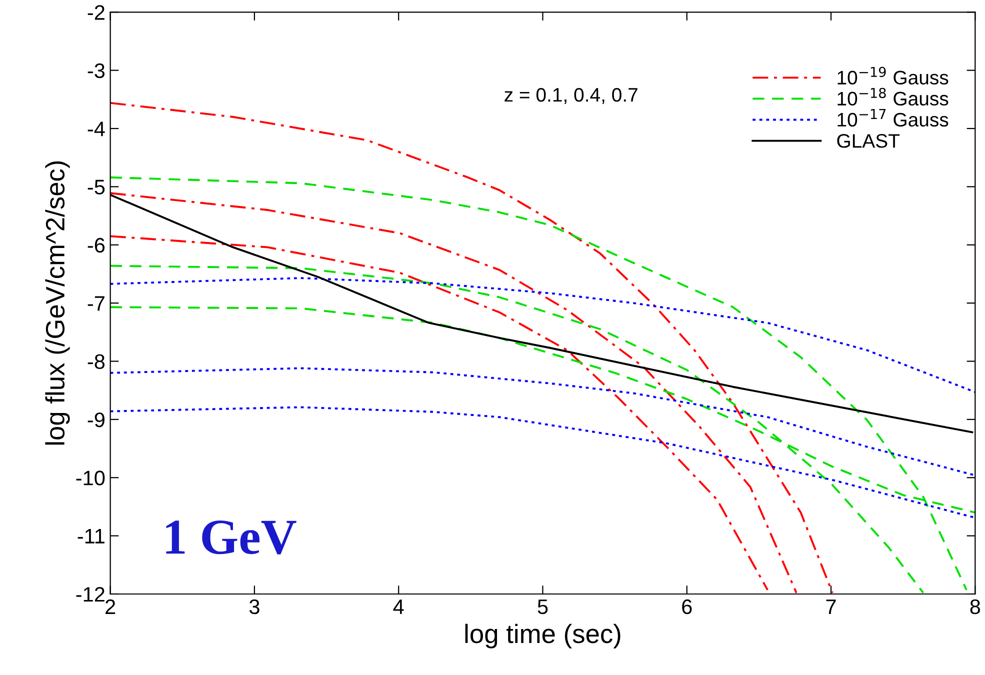 The width and height of the screenshot is (985, 675). I want to click on legend-label: 10$^{−18}$ Gauss, so click(893, 97).